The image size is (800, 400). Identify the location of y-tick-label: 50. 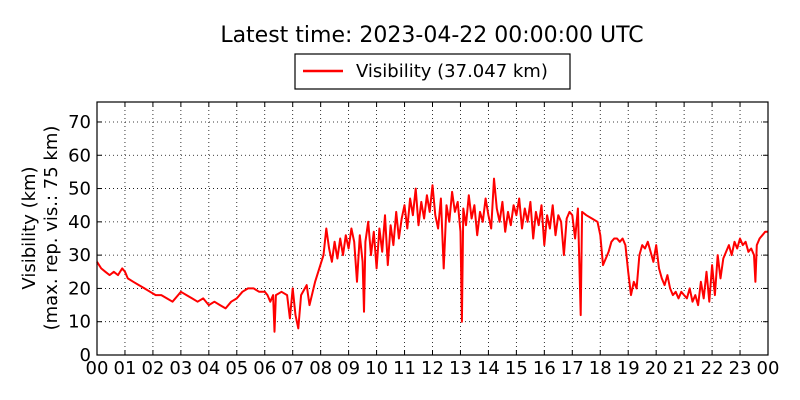
(79, 189).